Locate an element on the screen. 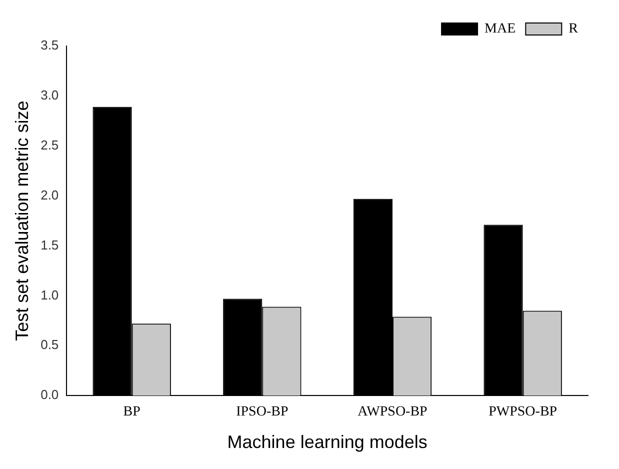  legend-label: MAE is located at coordinates (500, 29).